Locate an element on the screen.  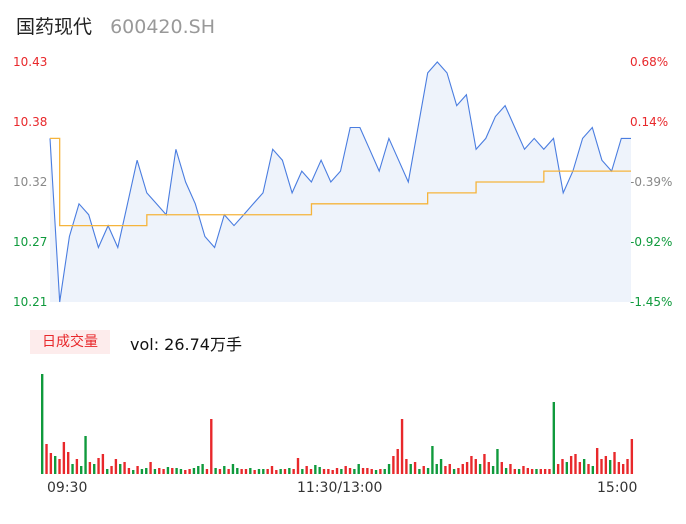
pct-label-3: -0.92% is located at coordinates (651, 242).